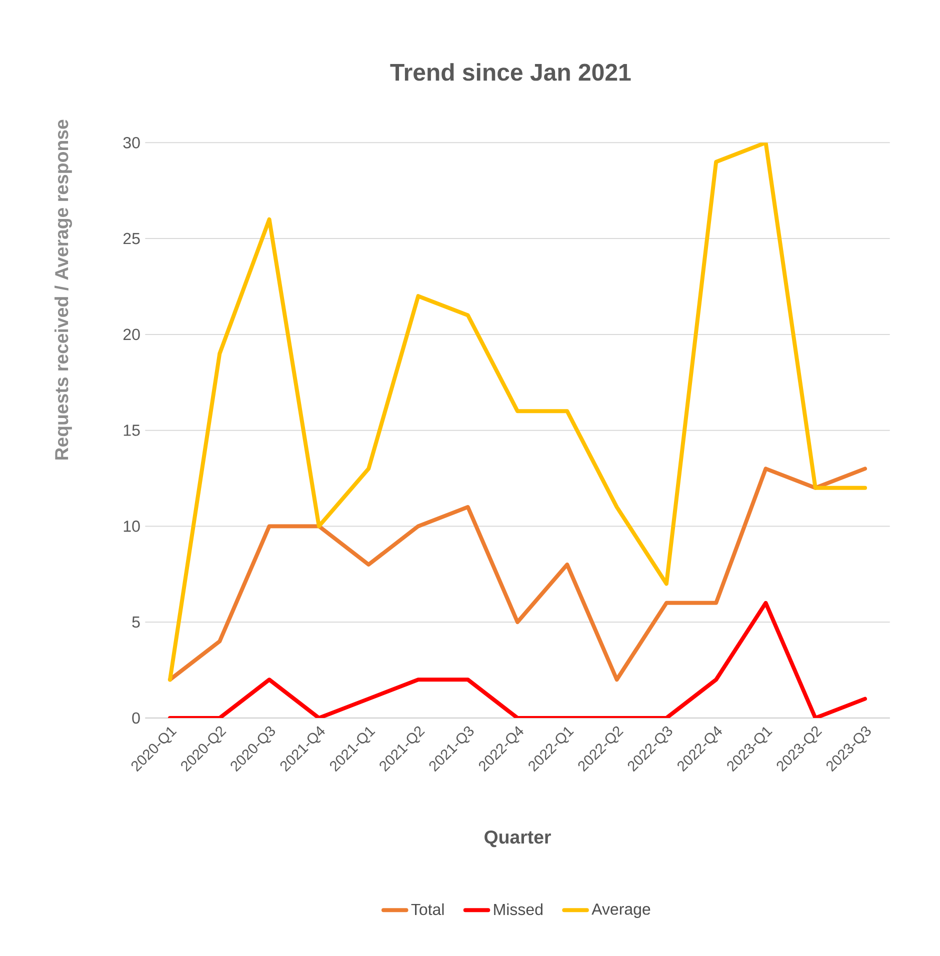  What do you see at coordinates (136, 718) in the screenshot?
I see `y-tick-label: 0` at bounding box center [136, 718].